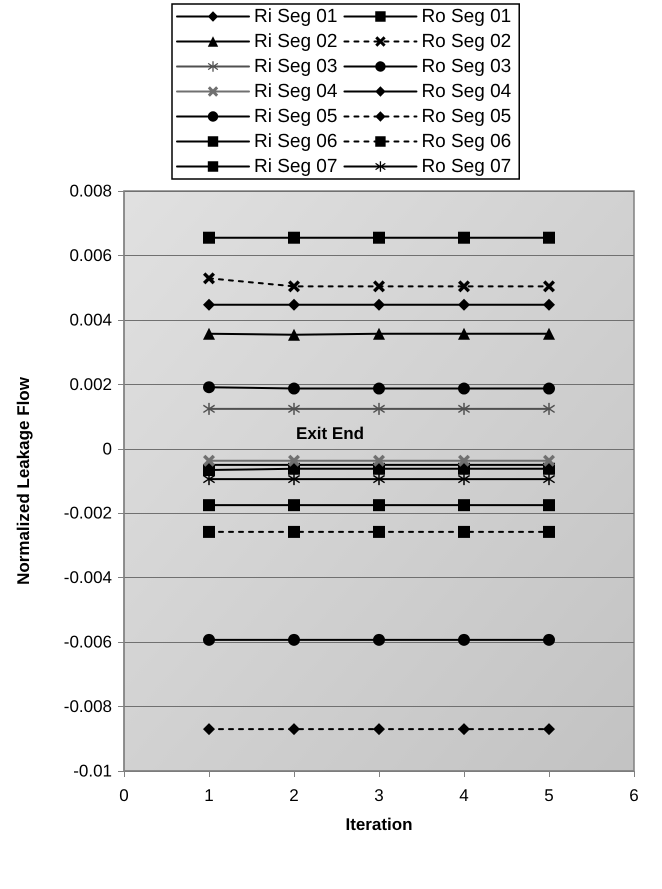  What do you see at coordinates (88, 706) in the screenshot?
I see `y-tick-label: -0.008` at bounding box center [88, 706].